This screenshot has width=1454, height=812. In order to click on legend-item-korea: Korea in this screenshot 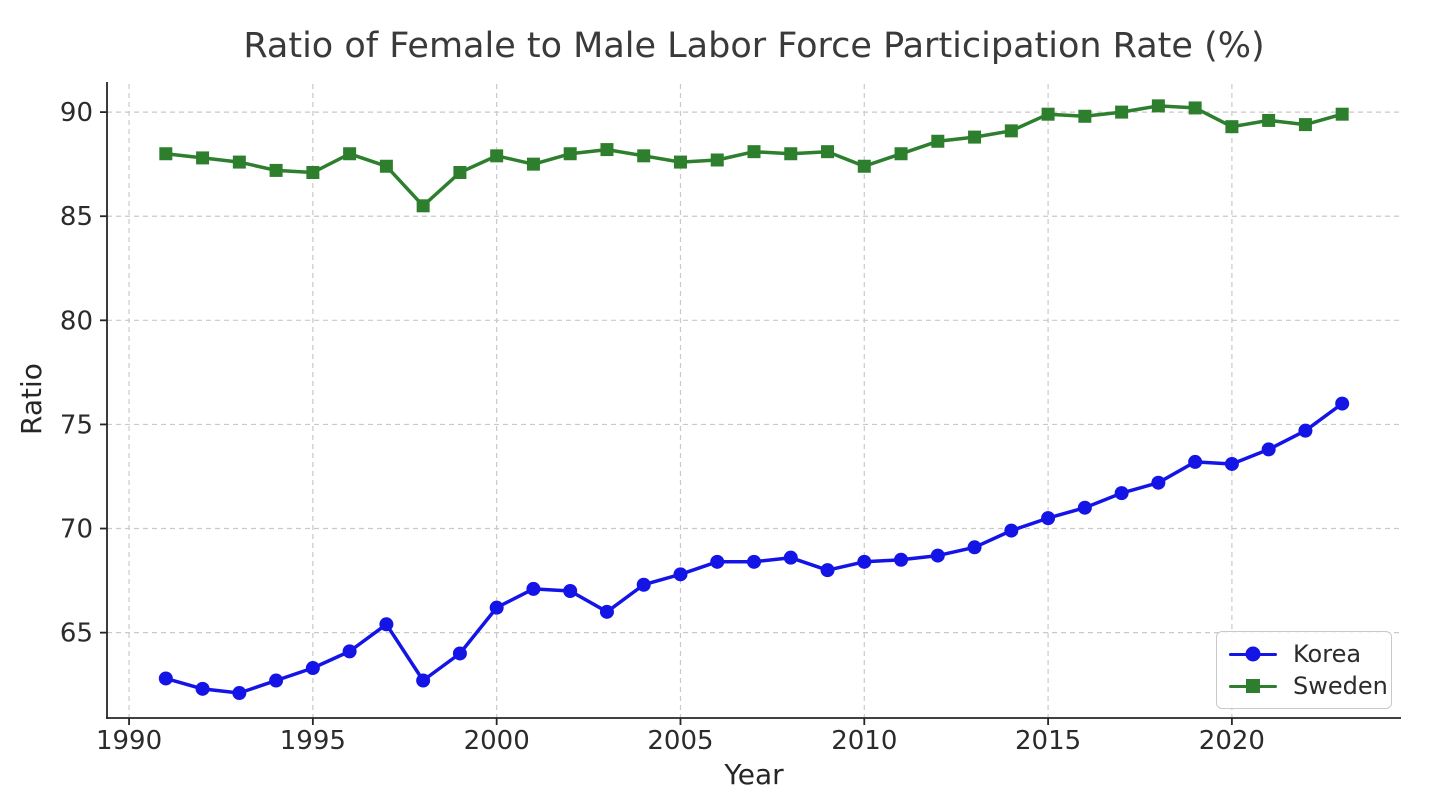, I will do `click(1304, 654)`.